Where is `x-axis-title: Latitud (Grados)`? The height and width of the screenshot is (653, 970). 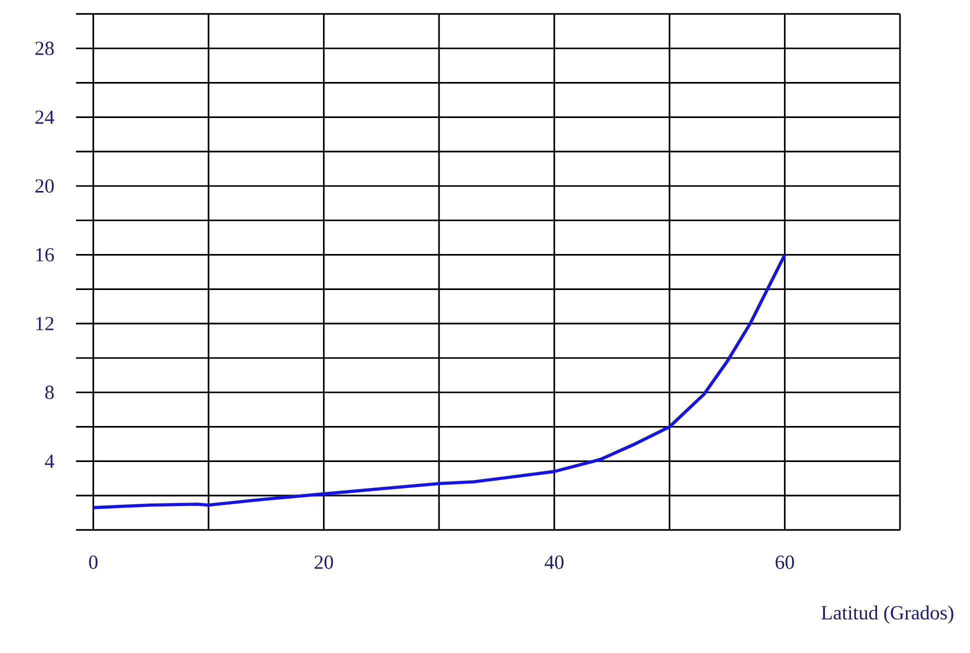
x-axis-title: Latitud (Grados) is located at coordinates (887, 615).